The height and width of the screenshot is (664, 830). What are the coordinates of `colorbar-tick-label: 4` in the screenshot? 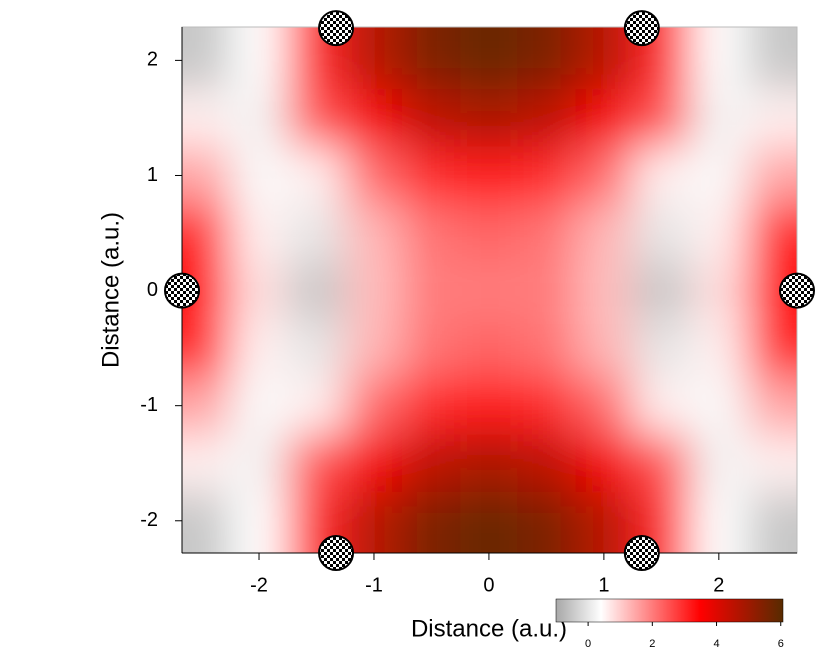 It's located at (716, 644).